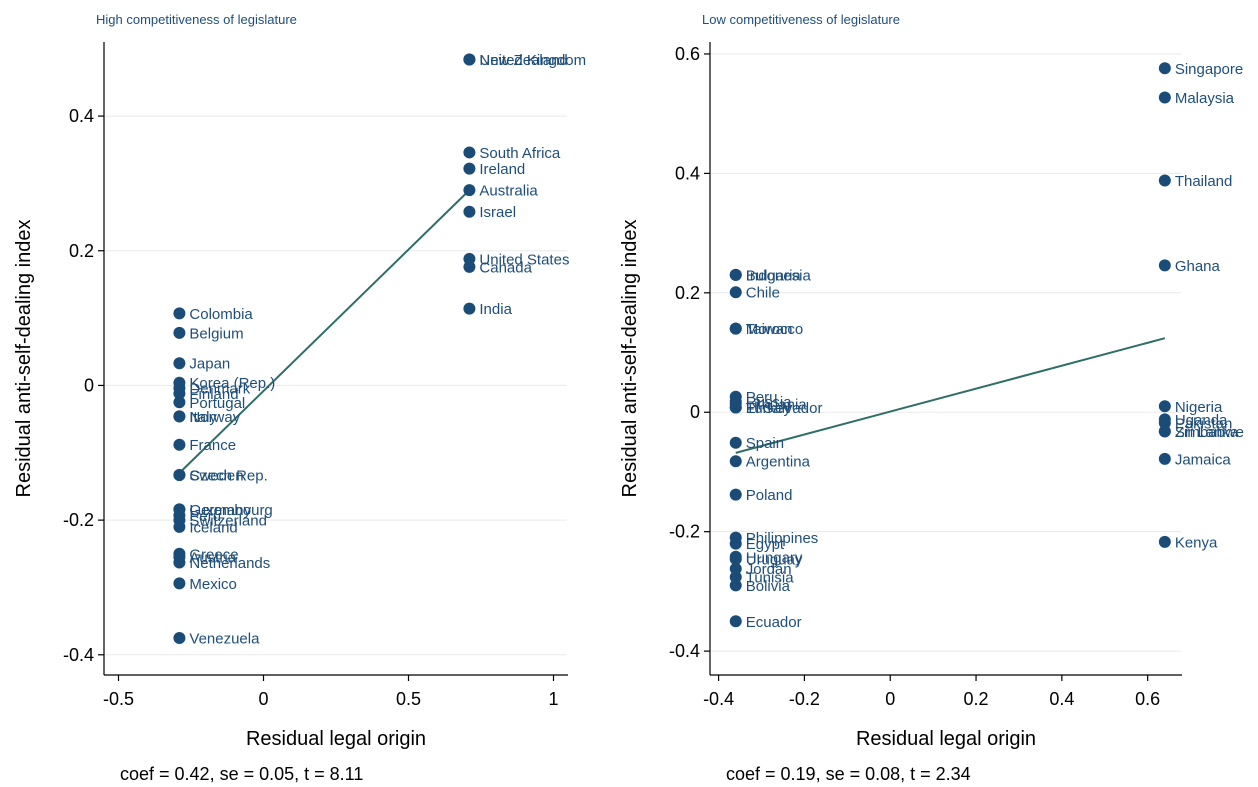 This screenshot has height=787, width=1258. I want to click on data-point-label: Singapore, so click(1209, 69).